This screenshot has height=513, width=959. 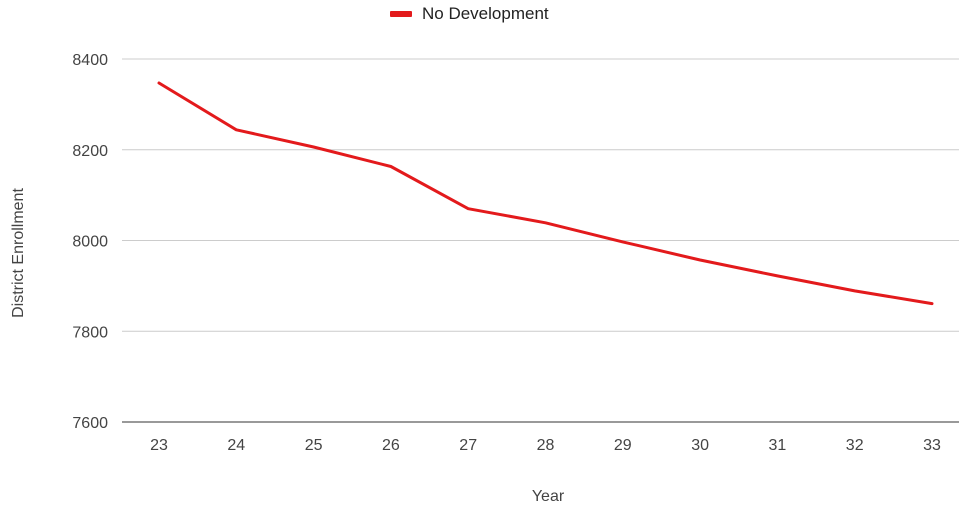 What do you see at coordinates (236, 445) in the screenshot?
I see `x-tick-label: 24` at bounding box center [236, 445].